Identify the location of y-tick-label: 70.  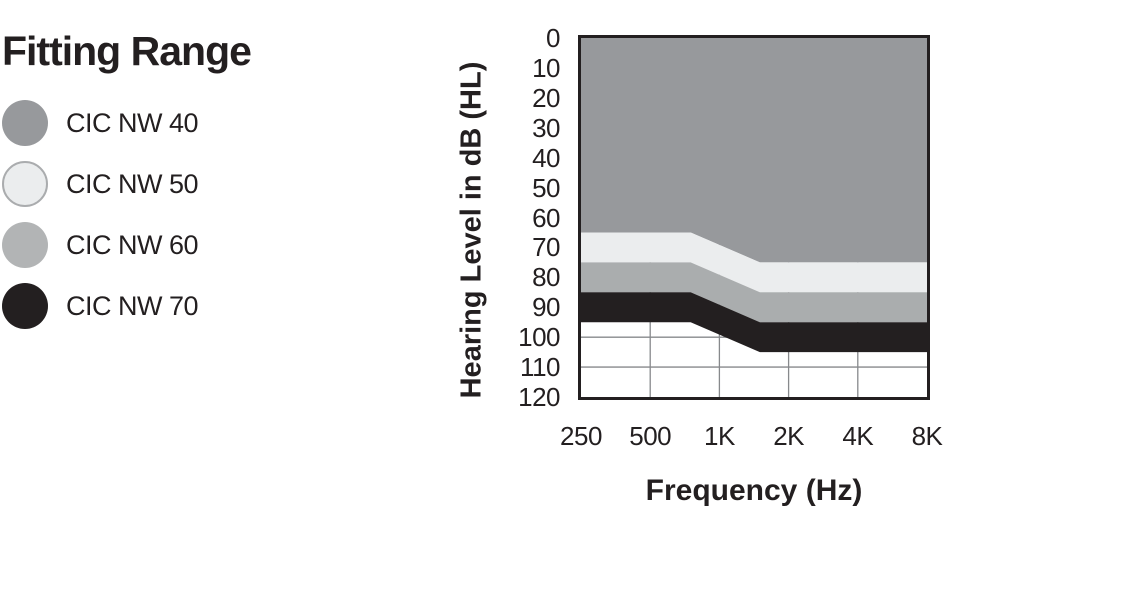
(546, 247).